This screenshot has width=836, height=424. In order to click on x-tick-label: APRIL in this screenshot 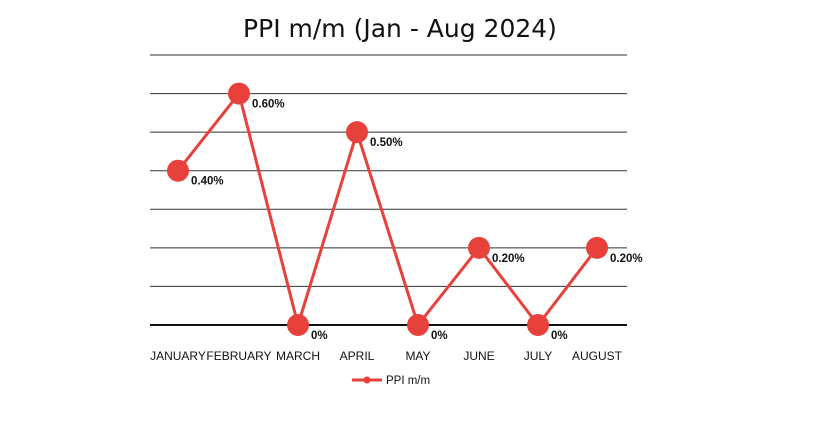, I will do `click(357, 356)`.